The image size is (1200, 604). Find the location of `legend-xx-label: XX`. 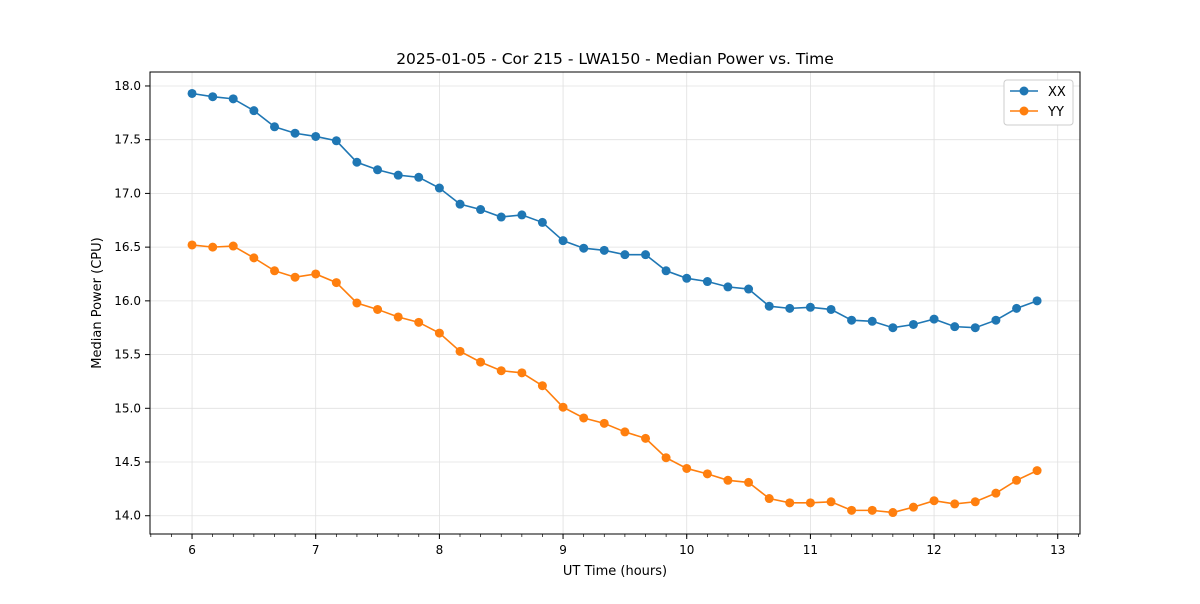

legend-xx-label: XX is located at coordinates (1057, 92).